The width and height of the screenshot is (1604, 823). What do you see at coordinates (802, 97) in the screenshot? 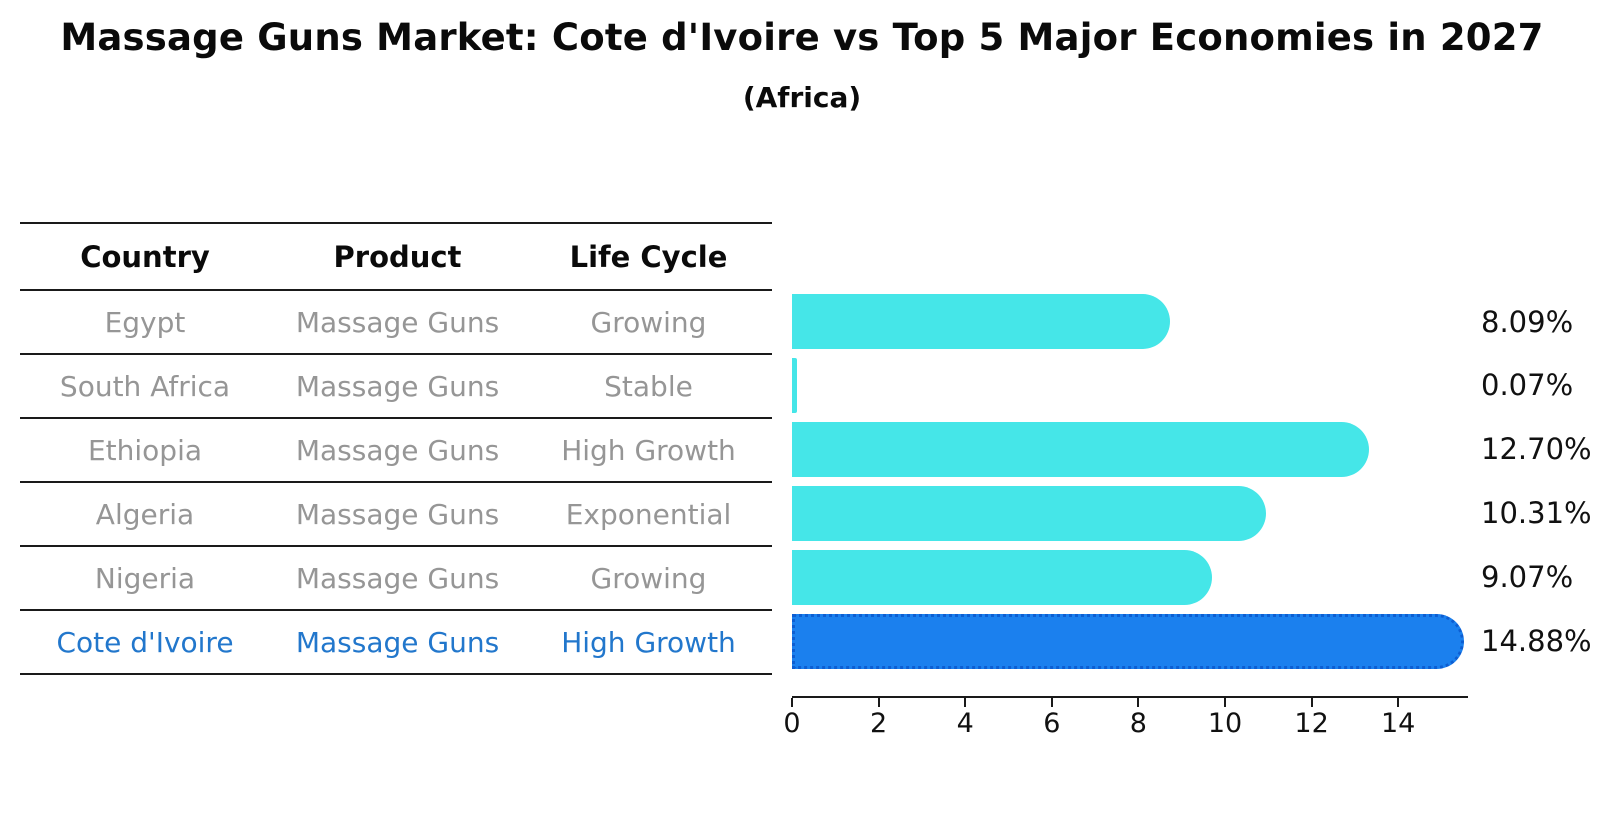
I see `chart-subtitle: (Africa)` at bounding box center [802, 97].